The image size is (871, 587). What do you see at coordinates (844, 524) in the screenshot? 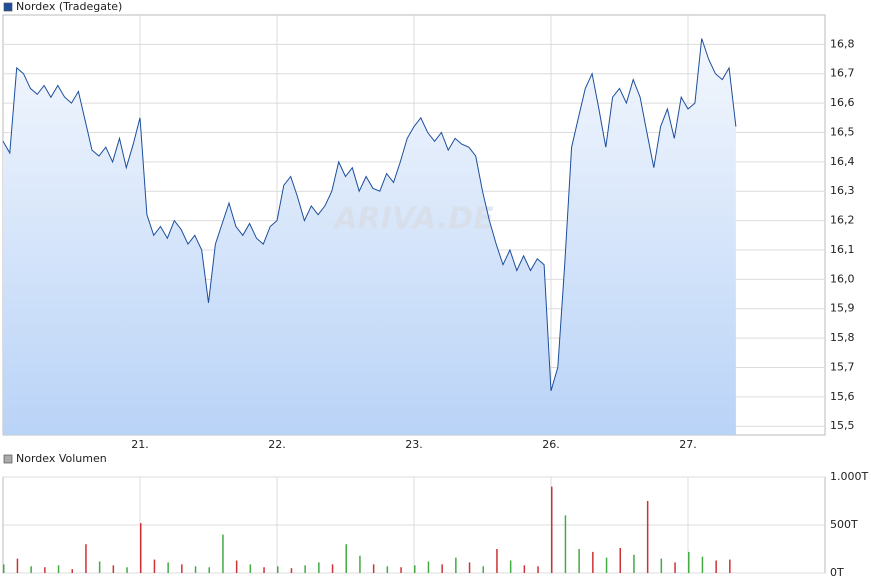
I see `y-tick-label: 500T` at bounding box center [844, 524].